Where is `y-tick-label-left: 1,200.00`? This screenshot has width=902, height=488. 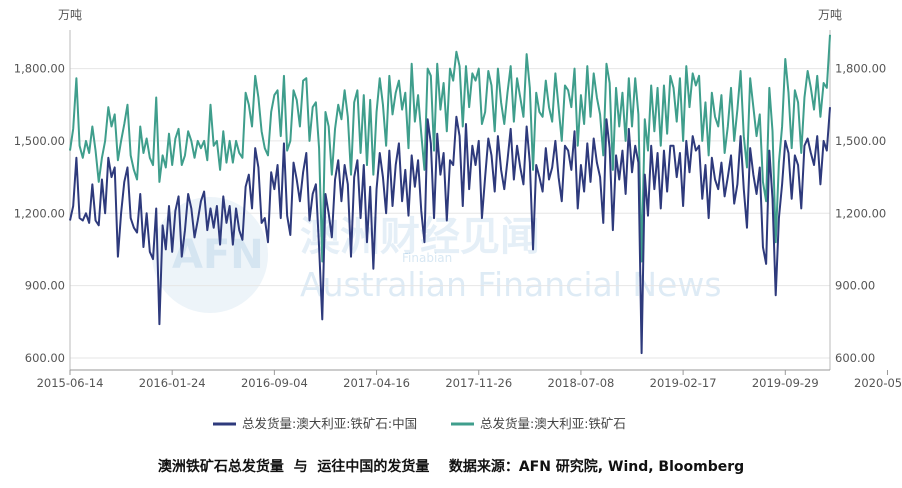
y-tick-label-left: 1,200.00 is located at coordinates (39, 213).